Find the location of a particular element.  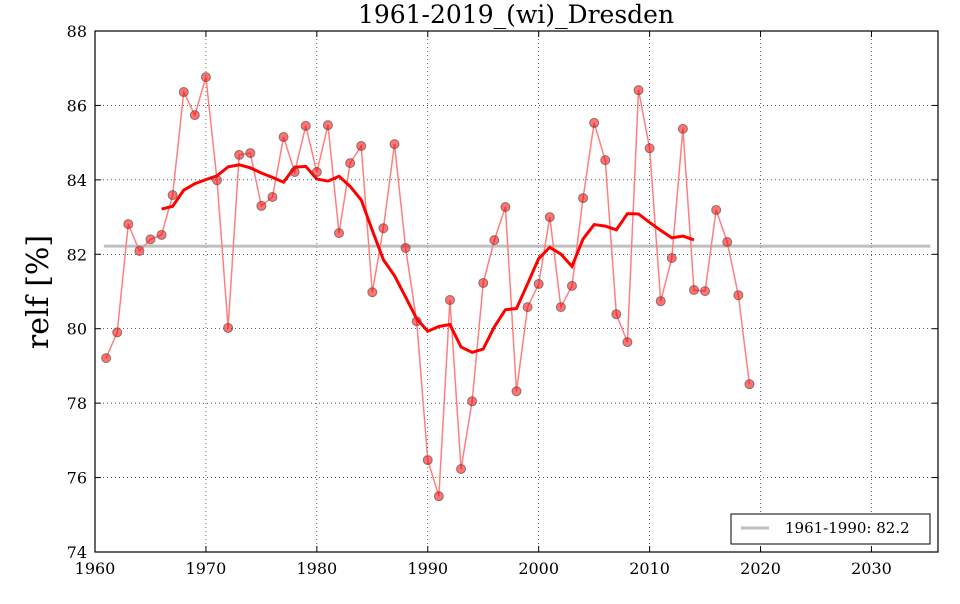

x-tick-label: 2000 is located at coordinates (538, 568).